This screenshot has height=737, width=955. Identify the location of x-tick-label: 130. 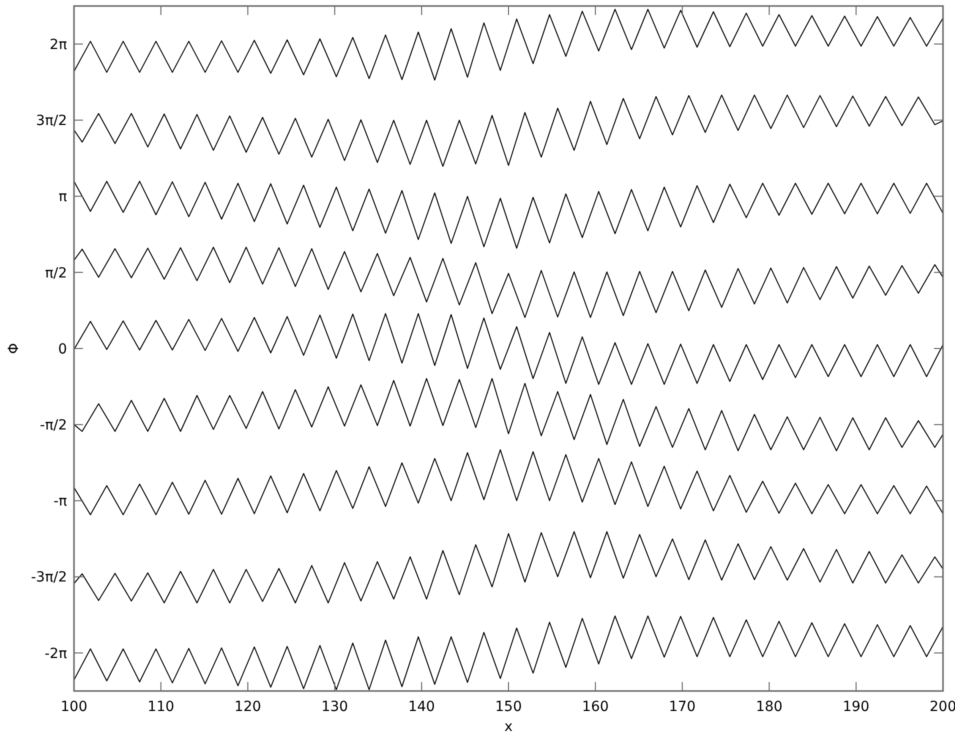
(334, 707).